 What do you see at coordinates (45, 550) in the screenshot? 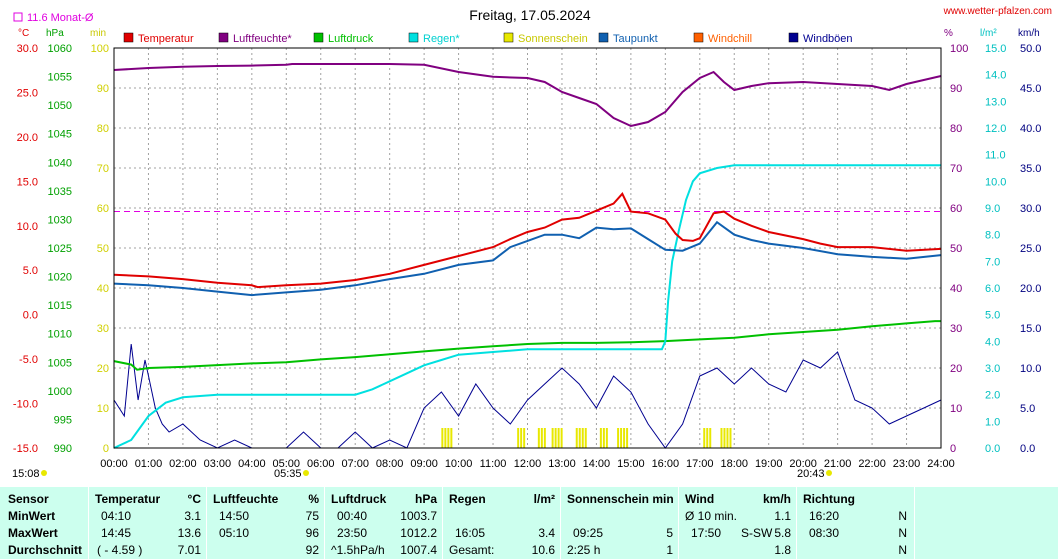
I see `stats-row-avg: Durchschnitt` at bounding box center [45, 550].